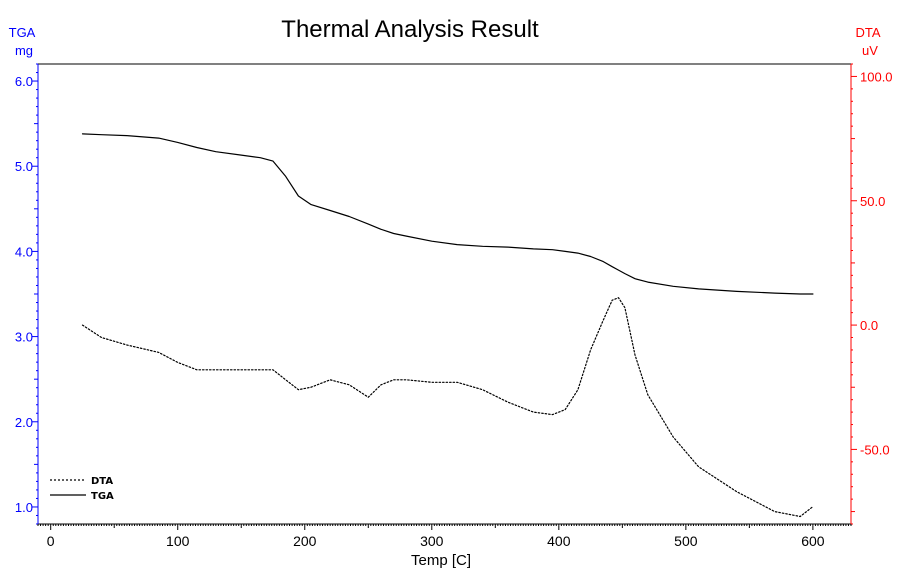 Image resolution: width=899 pixels, height=572 pixels. I want to click on x-axis-tick-label-0: 0, so click(51, 541).